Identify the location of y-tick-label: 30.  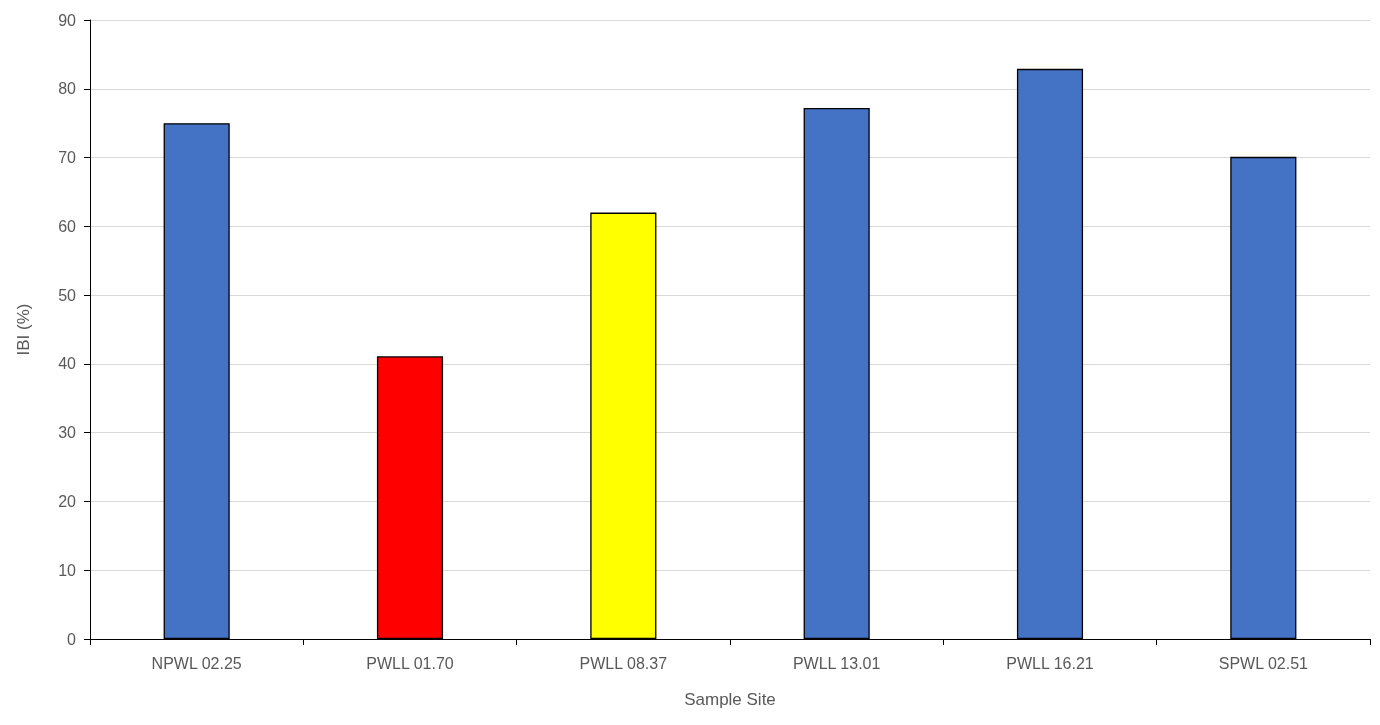
(67, 433).